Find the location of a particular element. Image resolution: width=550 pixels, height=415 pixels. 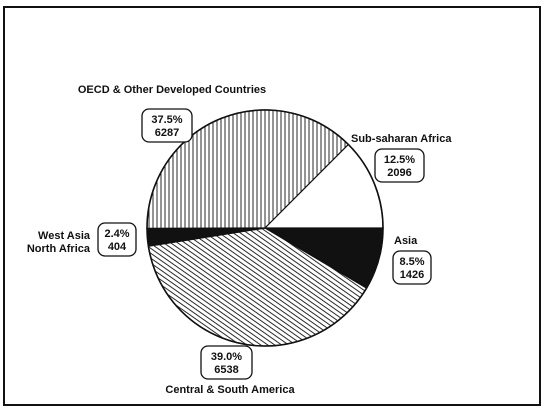

value-box-oecd-and-other-developed-countries is located at coordinates (167, 125).